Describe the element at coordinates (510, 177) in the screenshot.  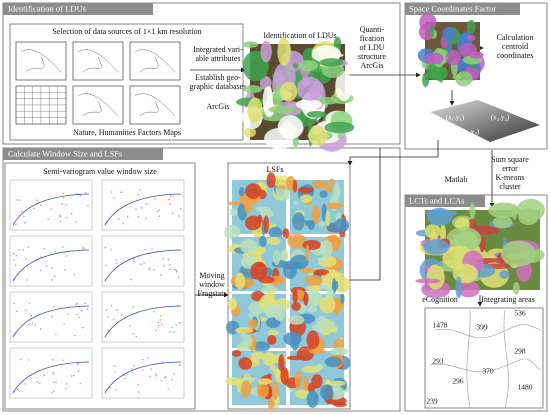
I see `label: K-means` at that location.